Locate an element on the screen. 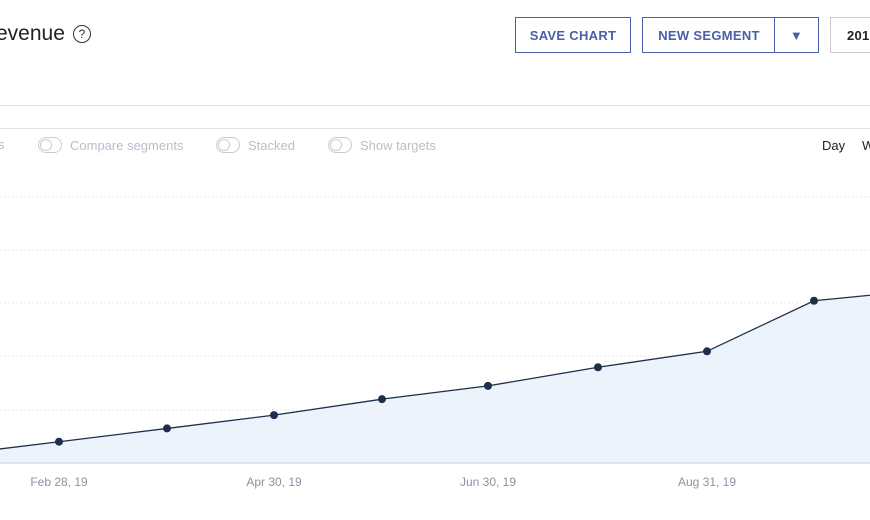 This screenshot has width=870, height=520. period-week: W is located at coordinates (866, 145).